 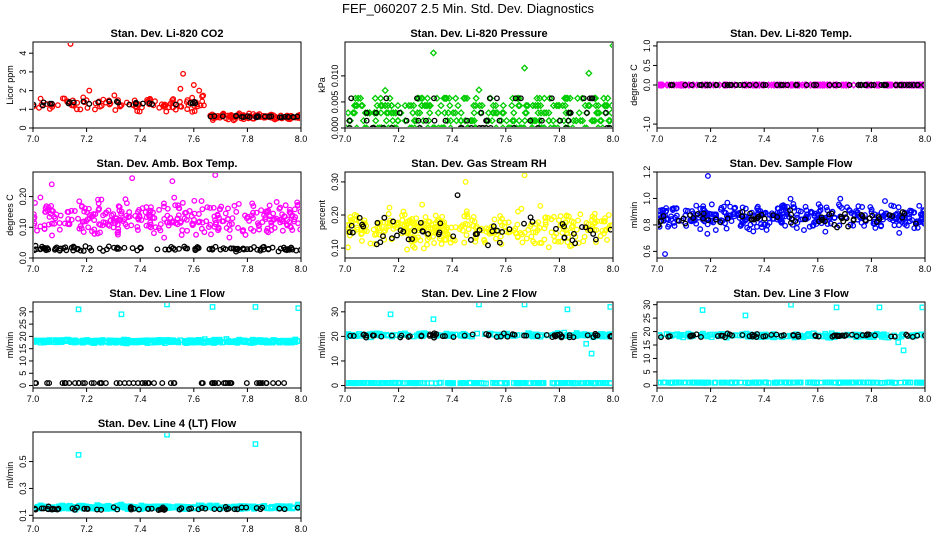 I want to click on y-axis-label: degrees C, so click(x=634, y=85).